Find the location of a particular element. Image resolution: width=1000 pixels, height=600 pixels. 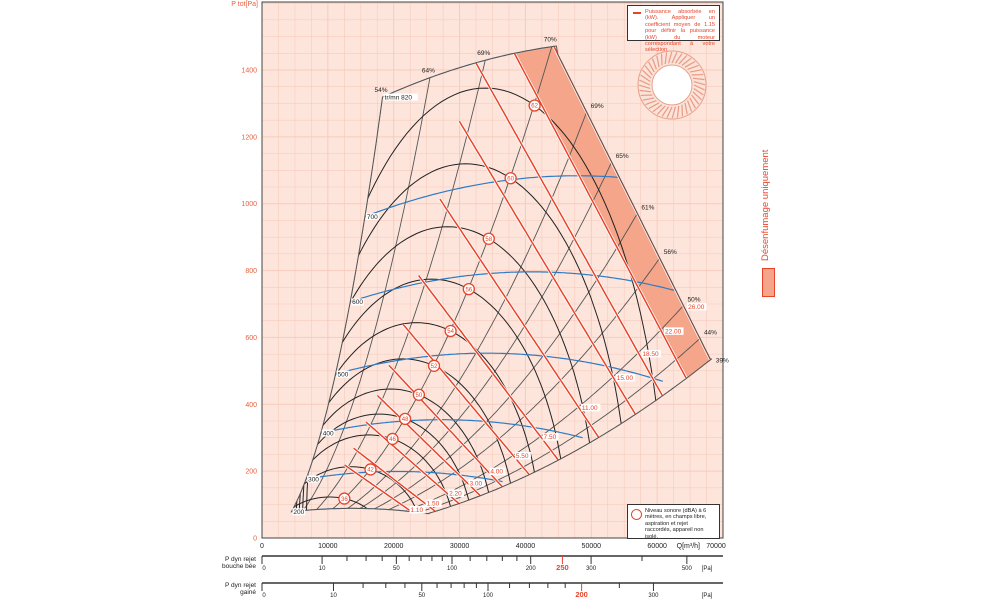

speed-label: 700 is located at coordinates (372, 217).